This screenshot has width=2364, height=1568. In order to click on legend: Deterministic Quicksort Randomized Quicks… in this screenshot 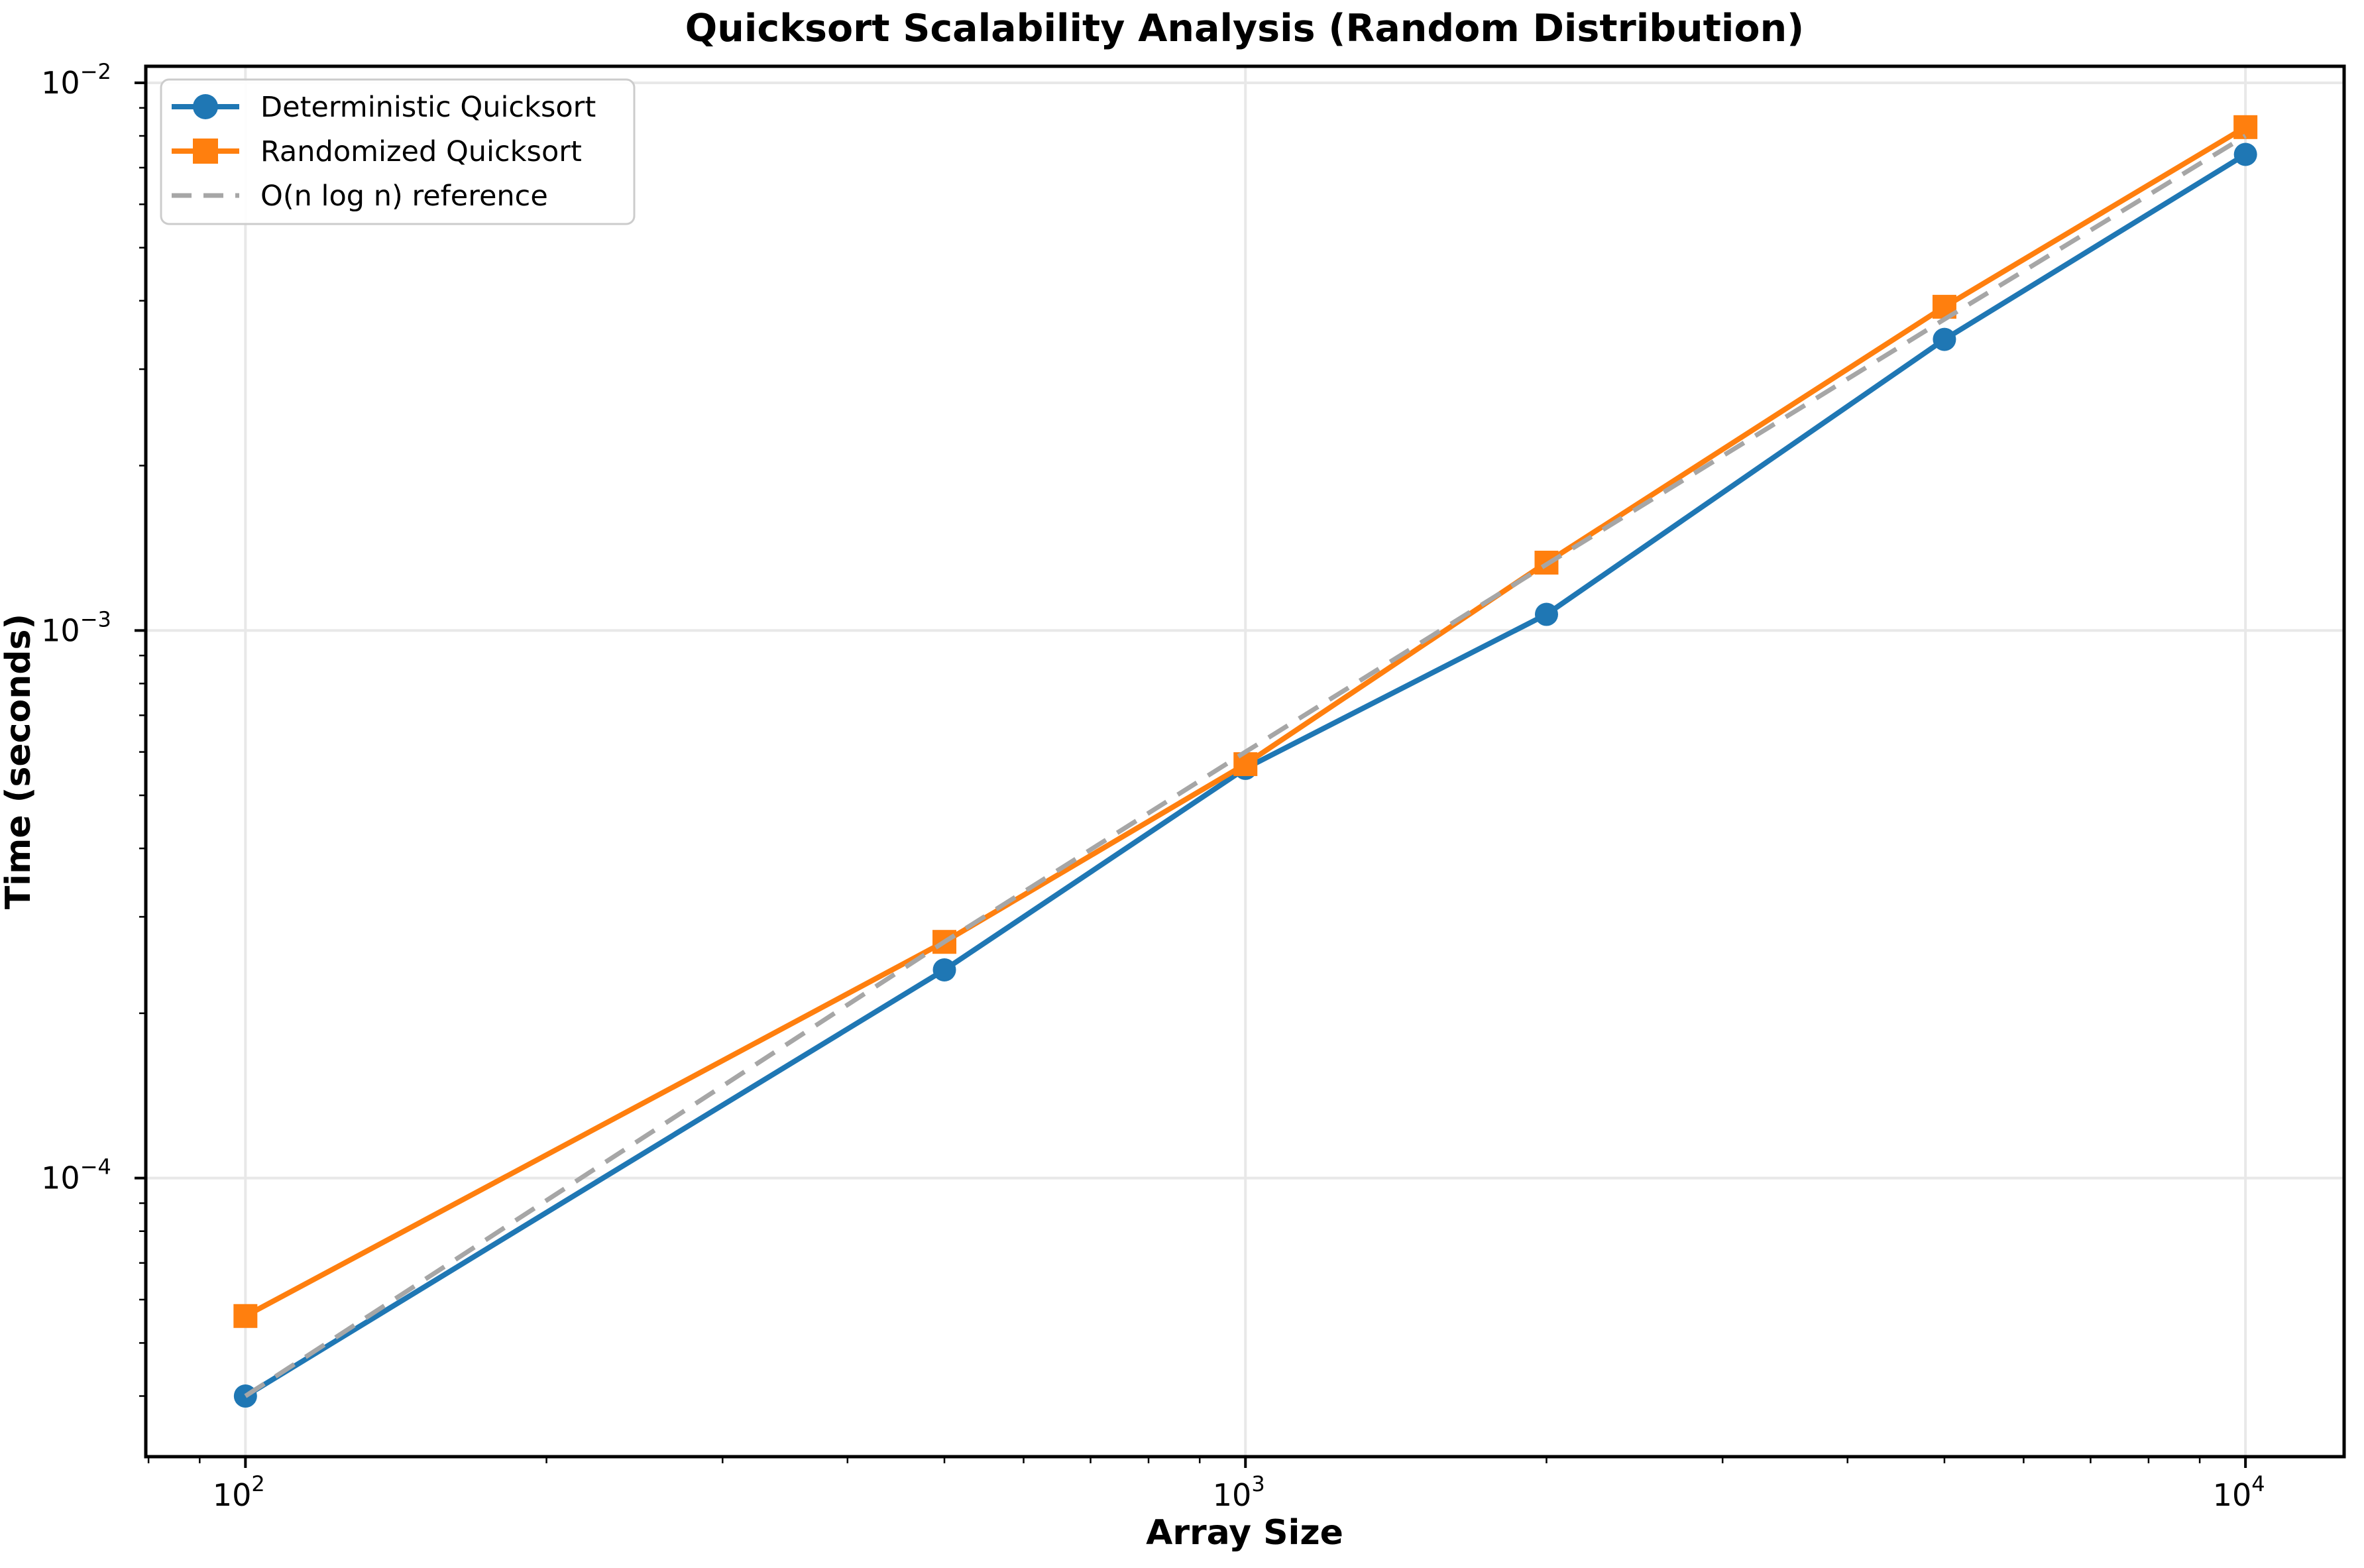, I will do `click(398, 151)`.